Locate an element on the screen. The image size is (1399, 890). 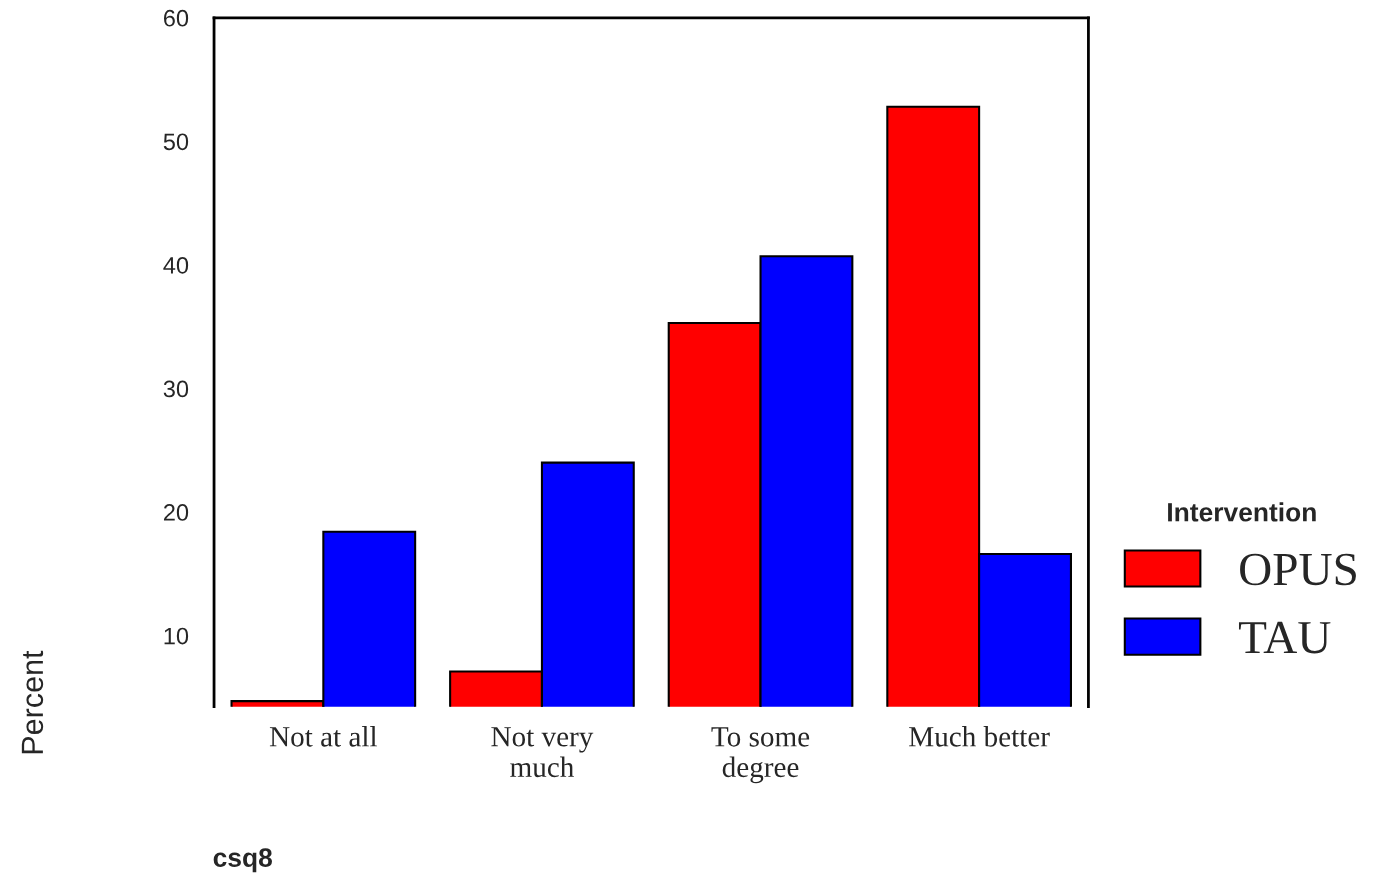
x-tick-label: To some degree is located at coordinates (760, 755).